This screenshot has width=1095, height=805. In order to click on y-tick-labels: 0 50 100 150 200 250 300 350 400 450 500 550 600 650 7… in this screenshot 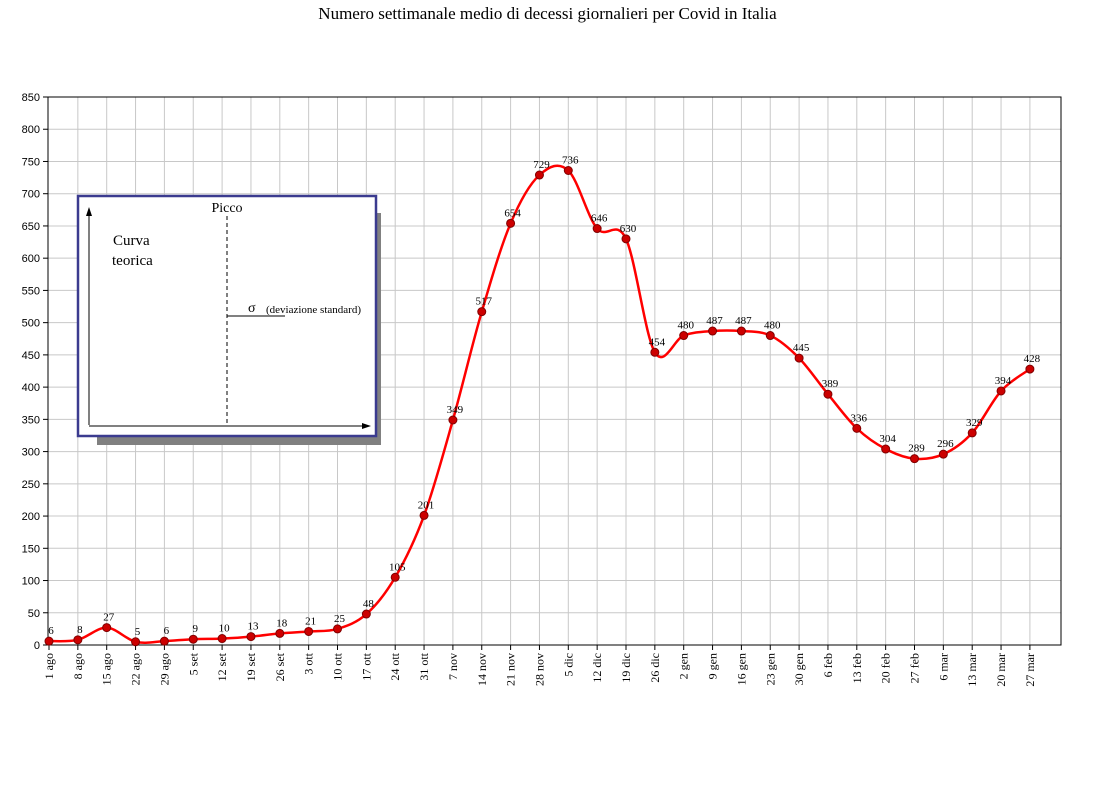, I will do `click(31, 372)`.